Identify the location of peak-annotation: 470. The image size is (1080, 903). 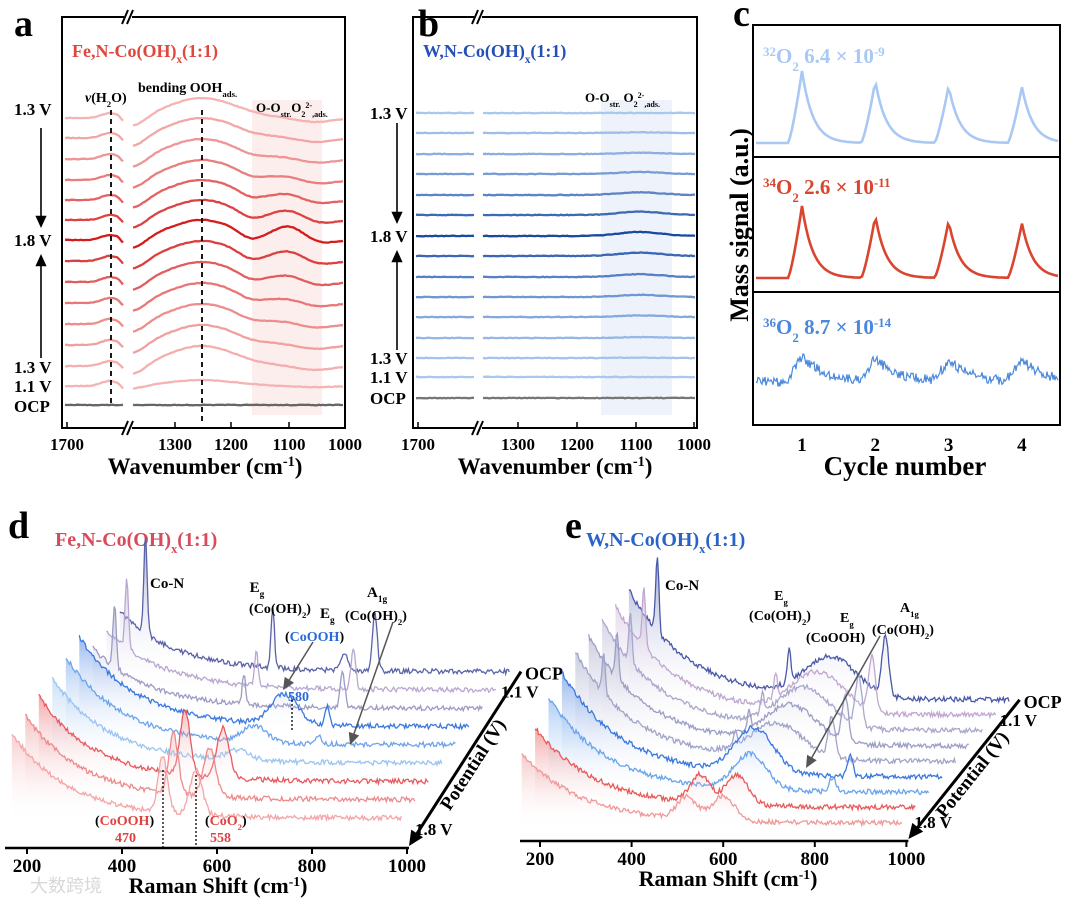
(125, 838).